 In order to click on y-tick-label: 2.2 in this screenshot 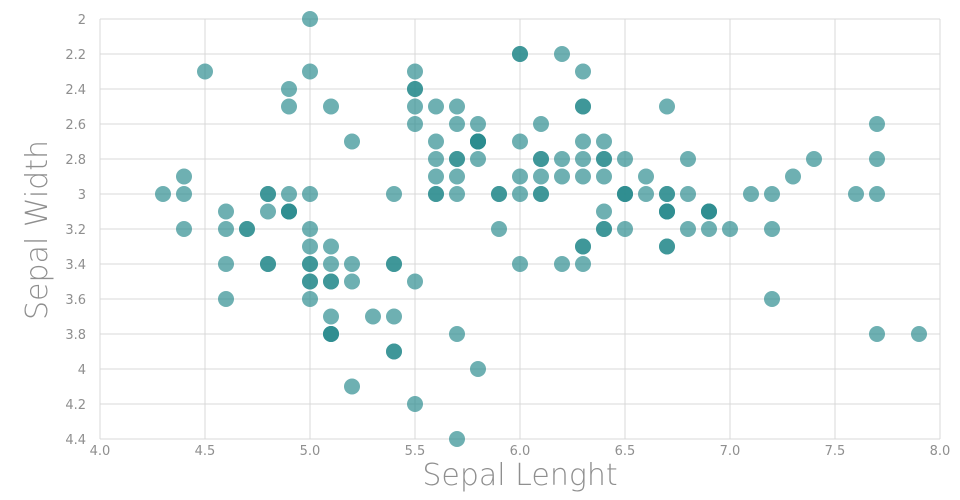, I will do `click(75, 55)`.